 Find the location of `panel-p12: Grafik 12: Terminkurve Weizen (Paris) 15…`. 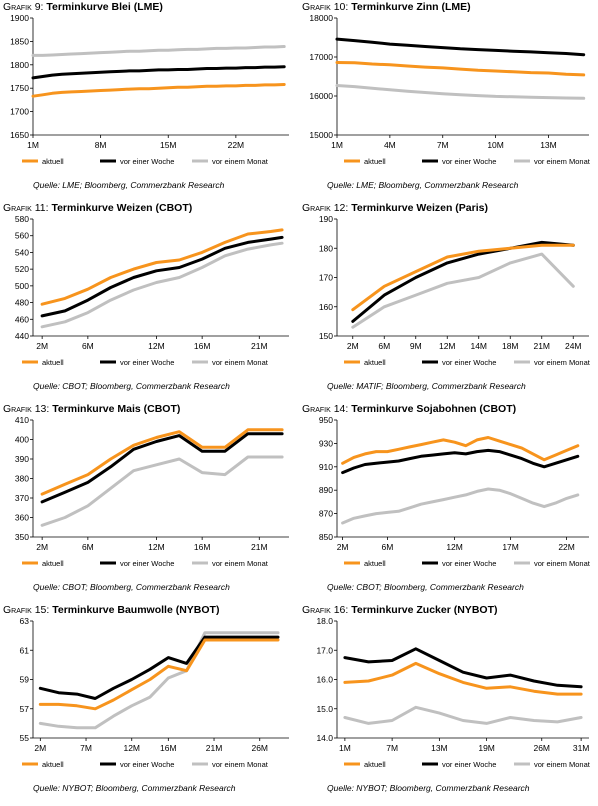

panel-p12: Grafik 12: Terminkurve Weizen (Paris) 15… is located at coordinates (448, 301).